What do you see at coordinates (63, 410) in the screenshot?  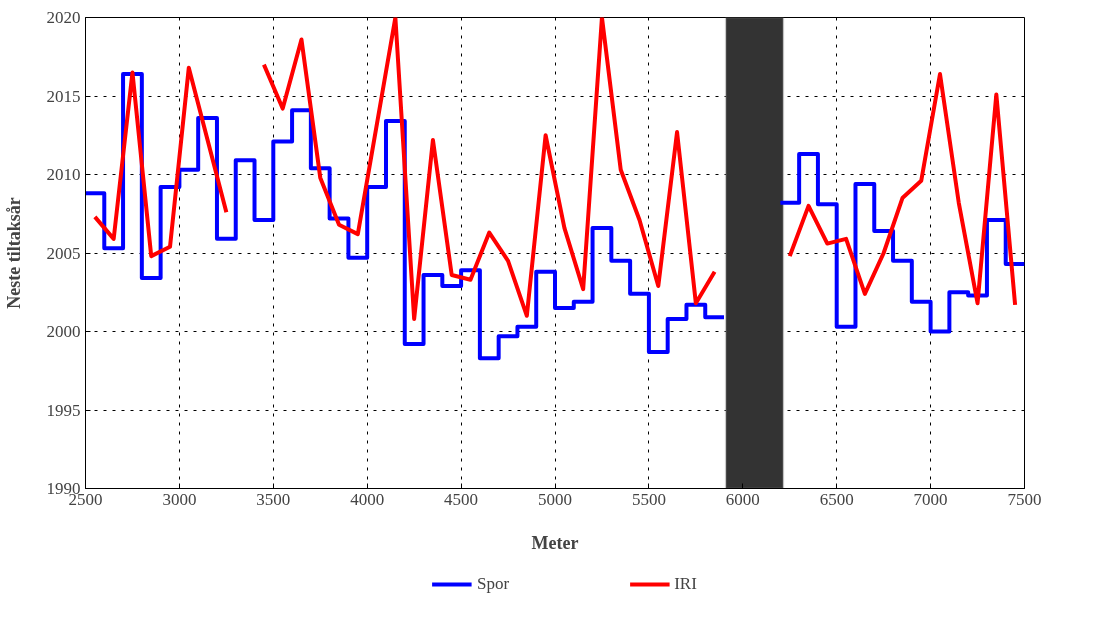 I see `y-tick-label: 1995` at bounding box center [63, 410].